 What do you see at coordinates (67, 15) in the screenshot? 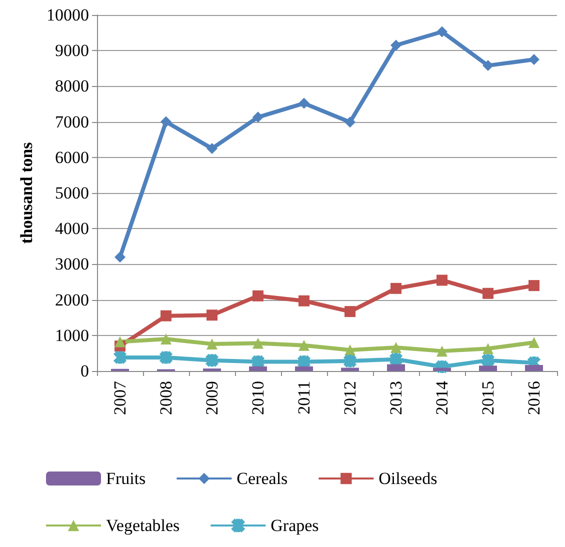
I see `y-tick-label: 10000` at bounding box center [67, 15].